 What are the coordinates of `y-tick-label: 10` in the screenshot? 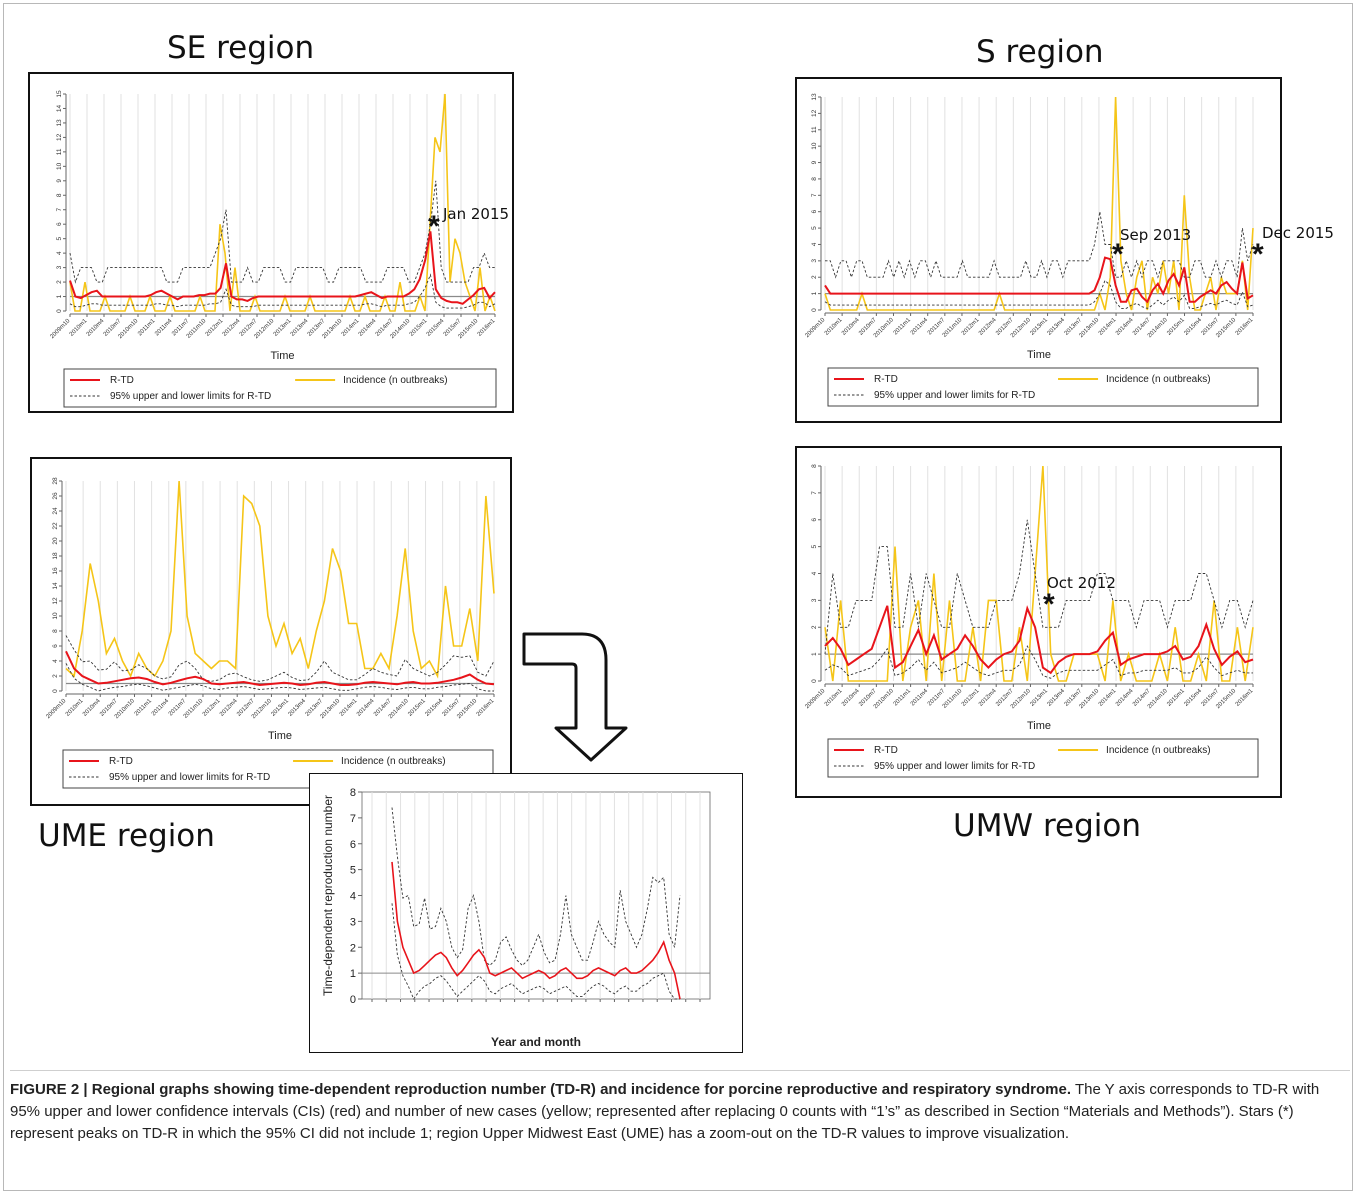 It's located at (814, 146).